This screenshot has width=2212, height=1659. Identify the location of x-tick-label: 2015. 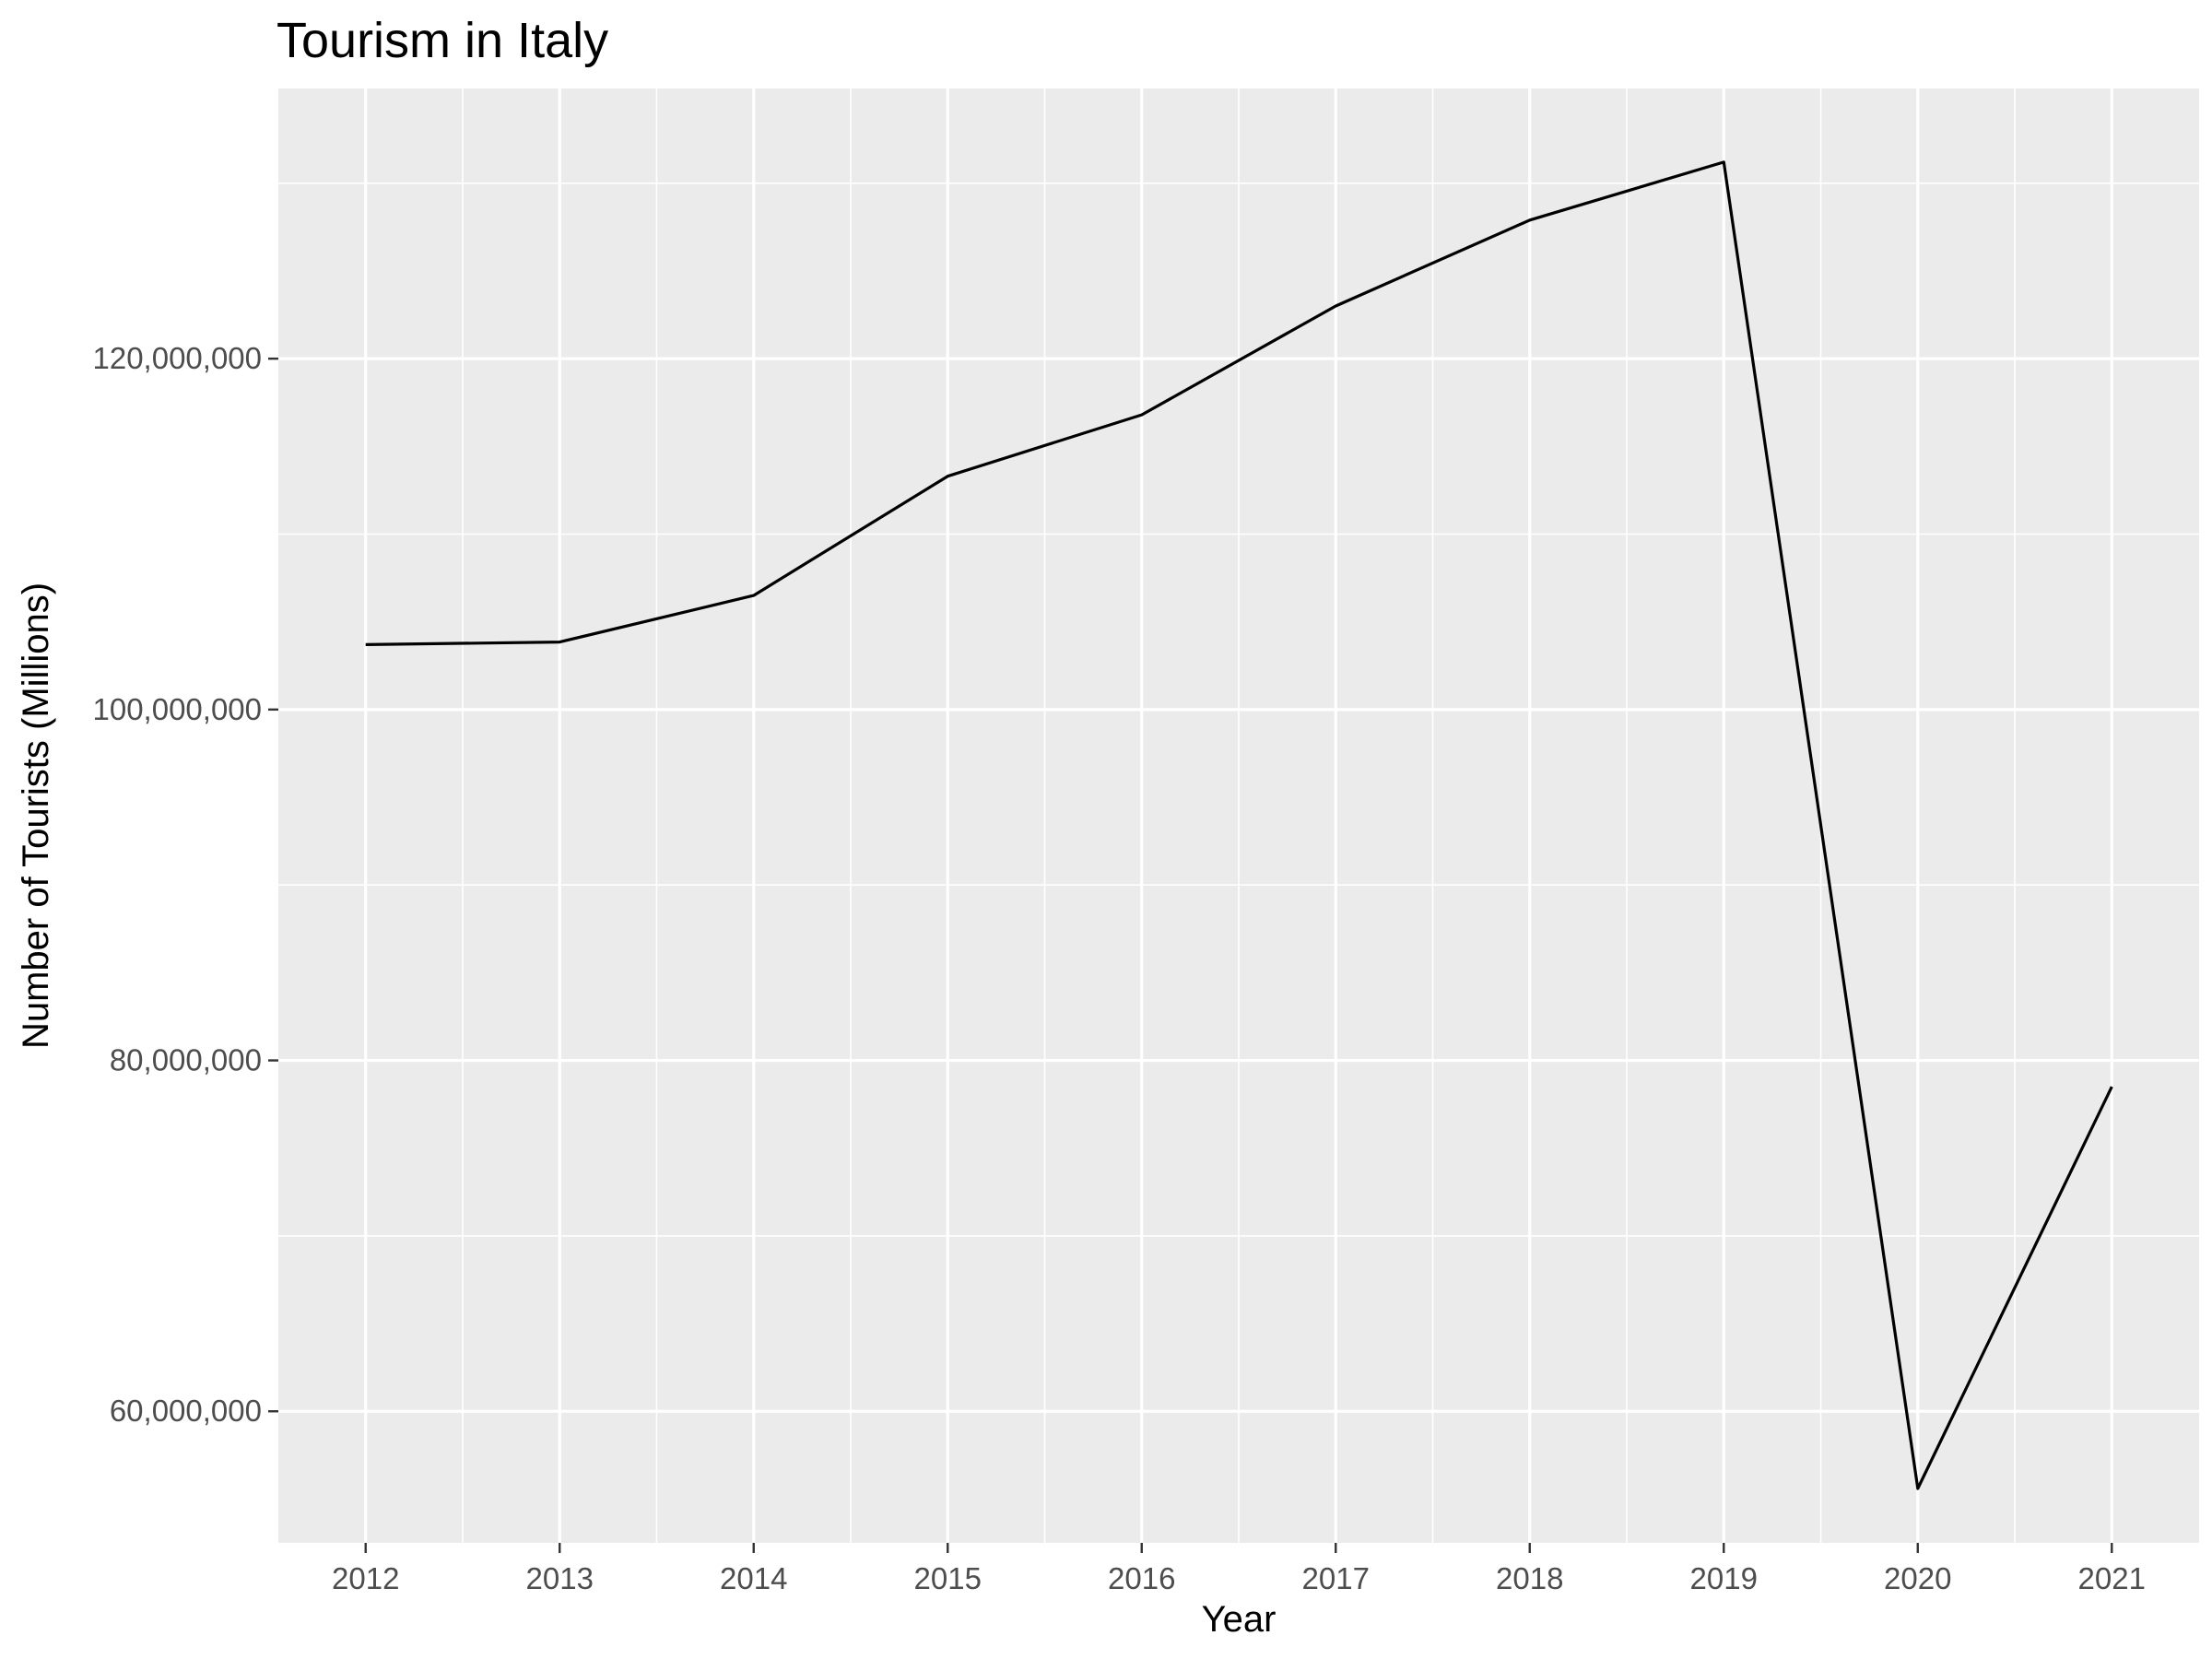
(948, 1578).